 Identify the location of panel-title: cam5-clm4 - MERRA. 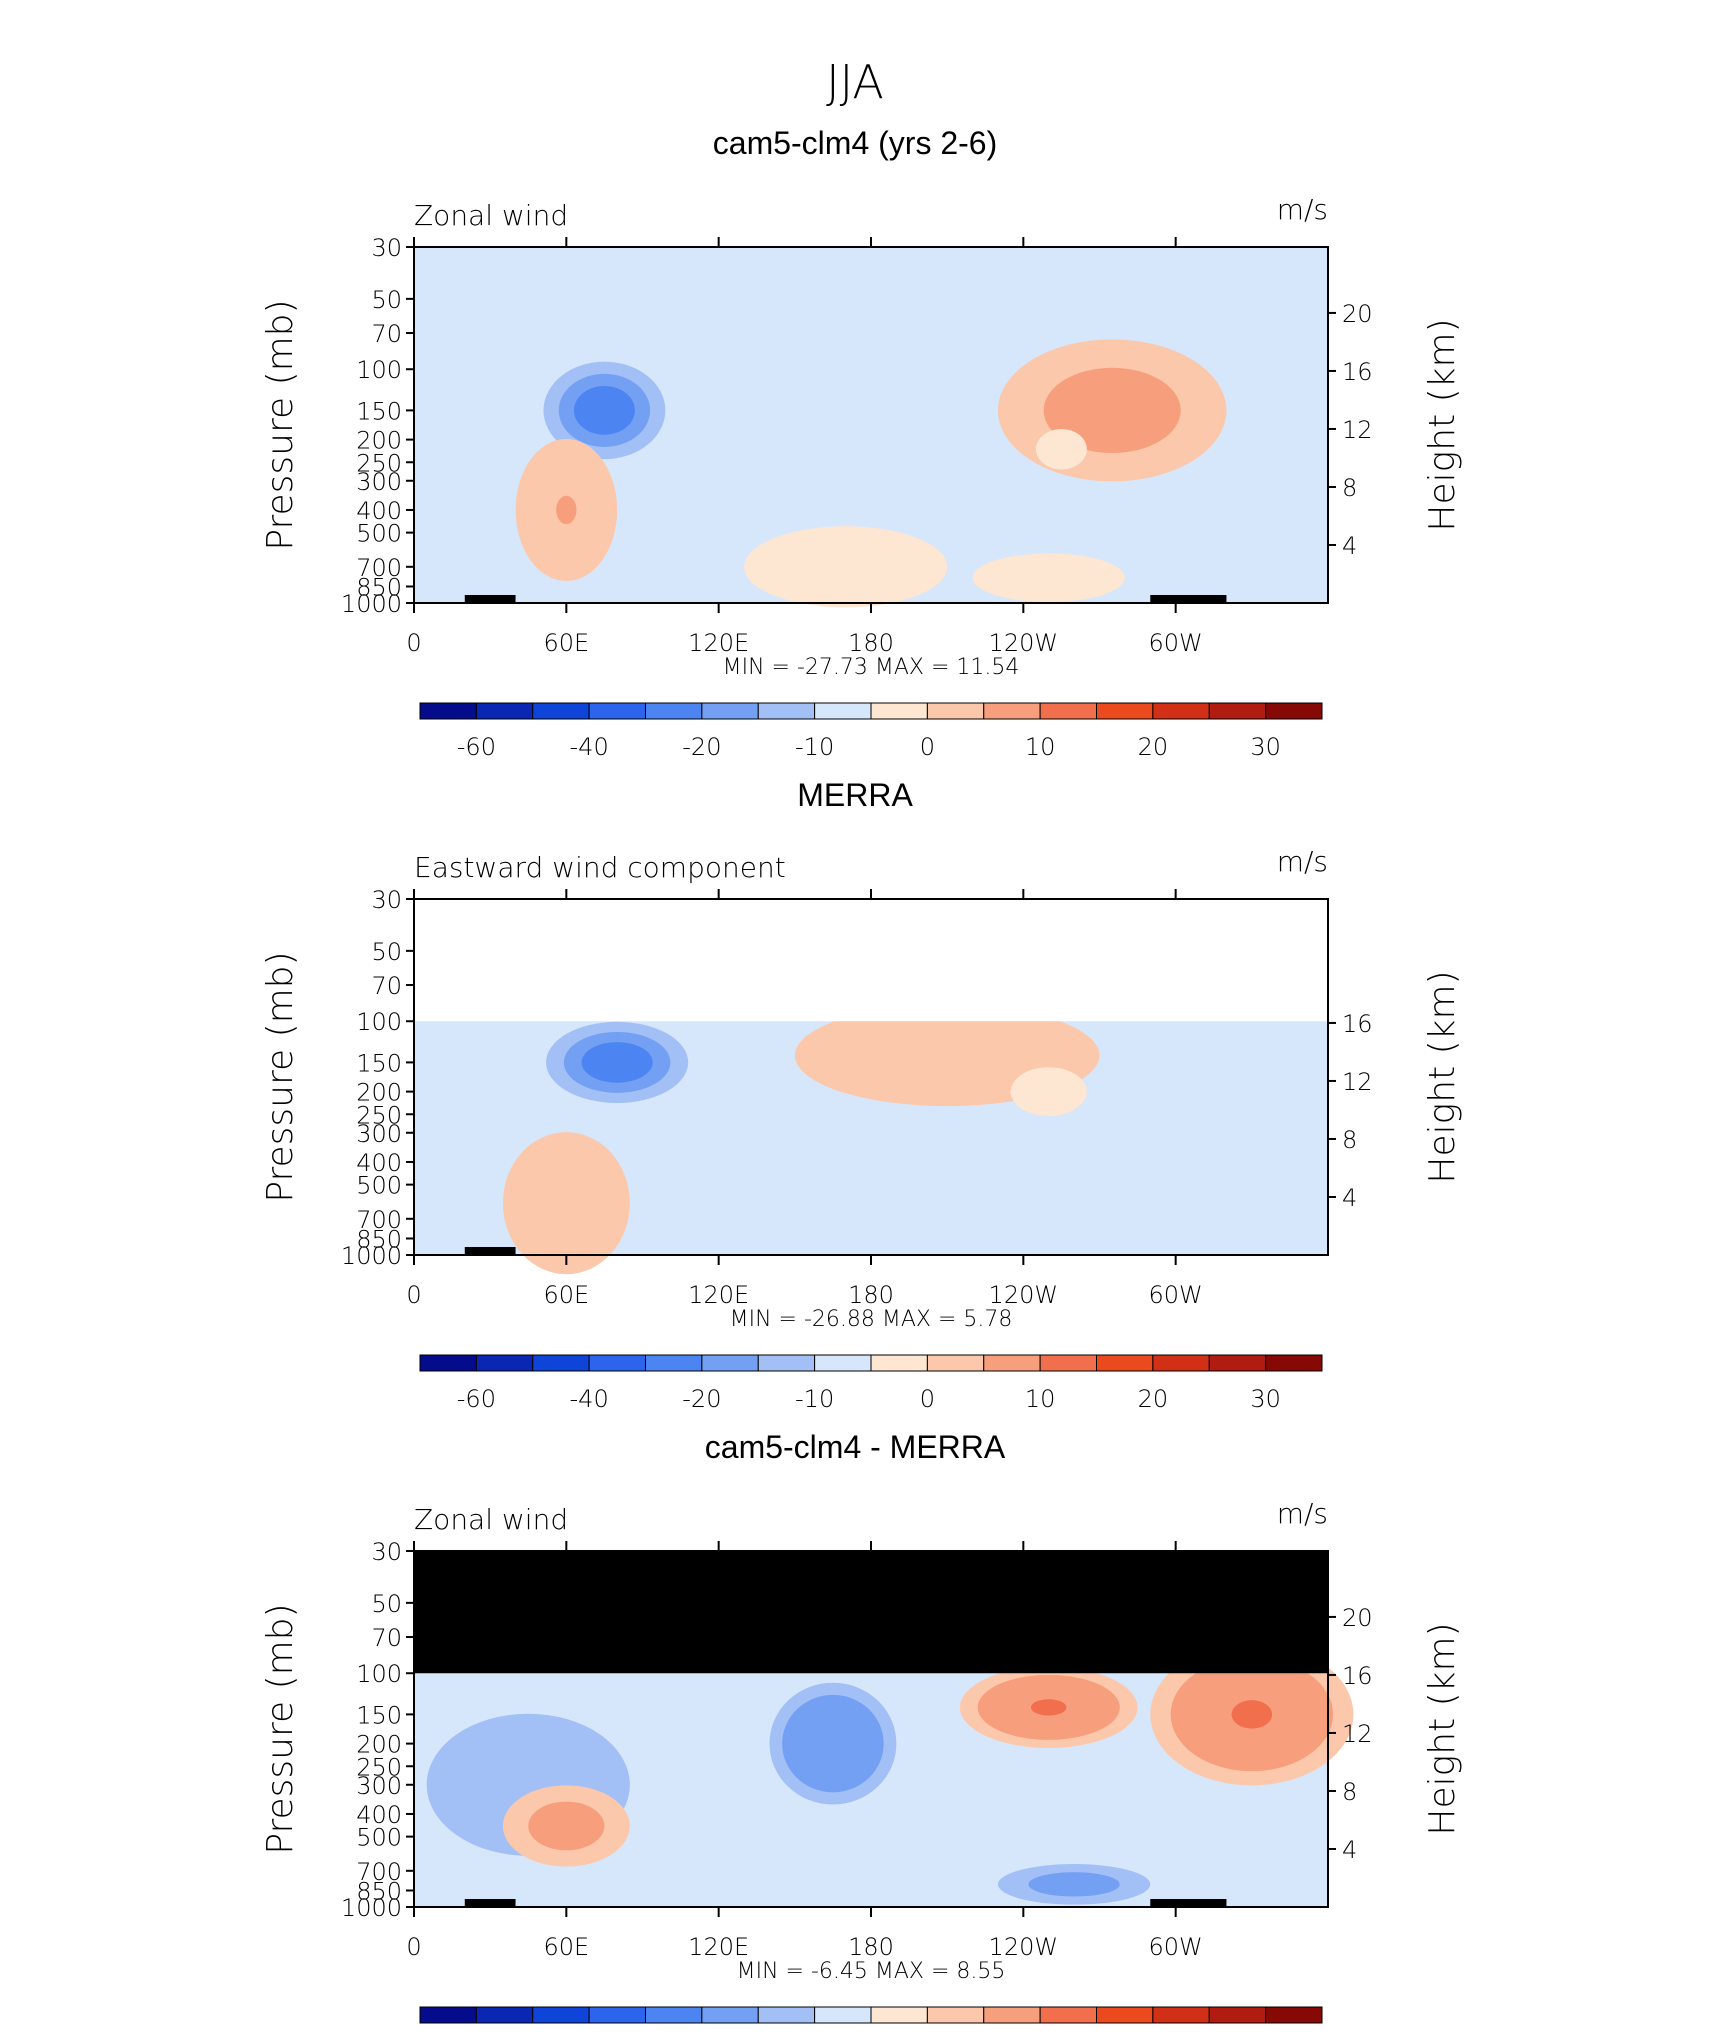
(855, 1447).